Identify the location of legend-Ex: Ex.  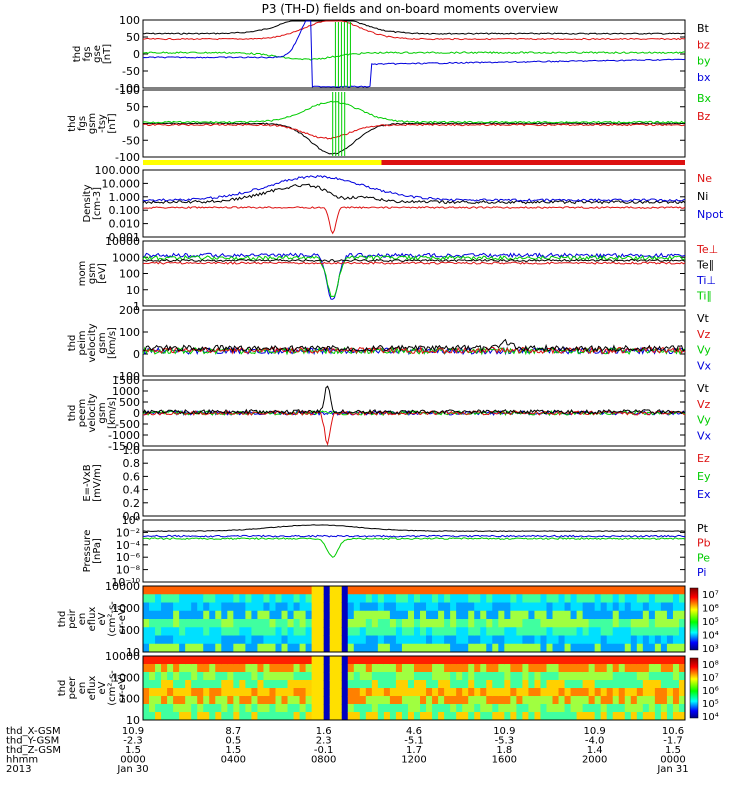
(704, 494).